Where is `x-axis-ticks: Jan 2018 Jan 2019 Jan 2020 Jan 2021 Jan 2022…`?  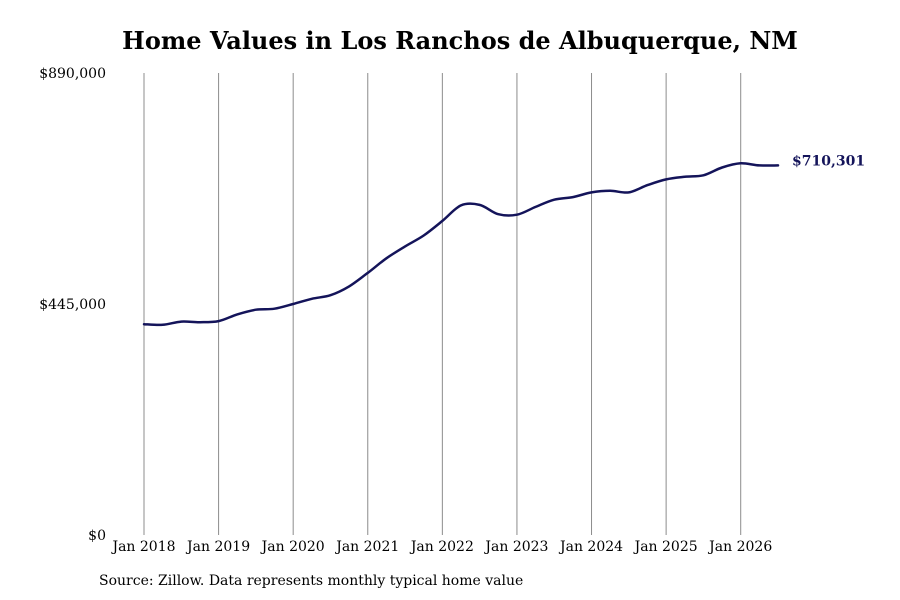
x-axis-ticks: Jan 2018 Jan 2019 Jan 2020 Jan 2021 Jan 2022… is located at coordinates (441, 547).